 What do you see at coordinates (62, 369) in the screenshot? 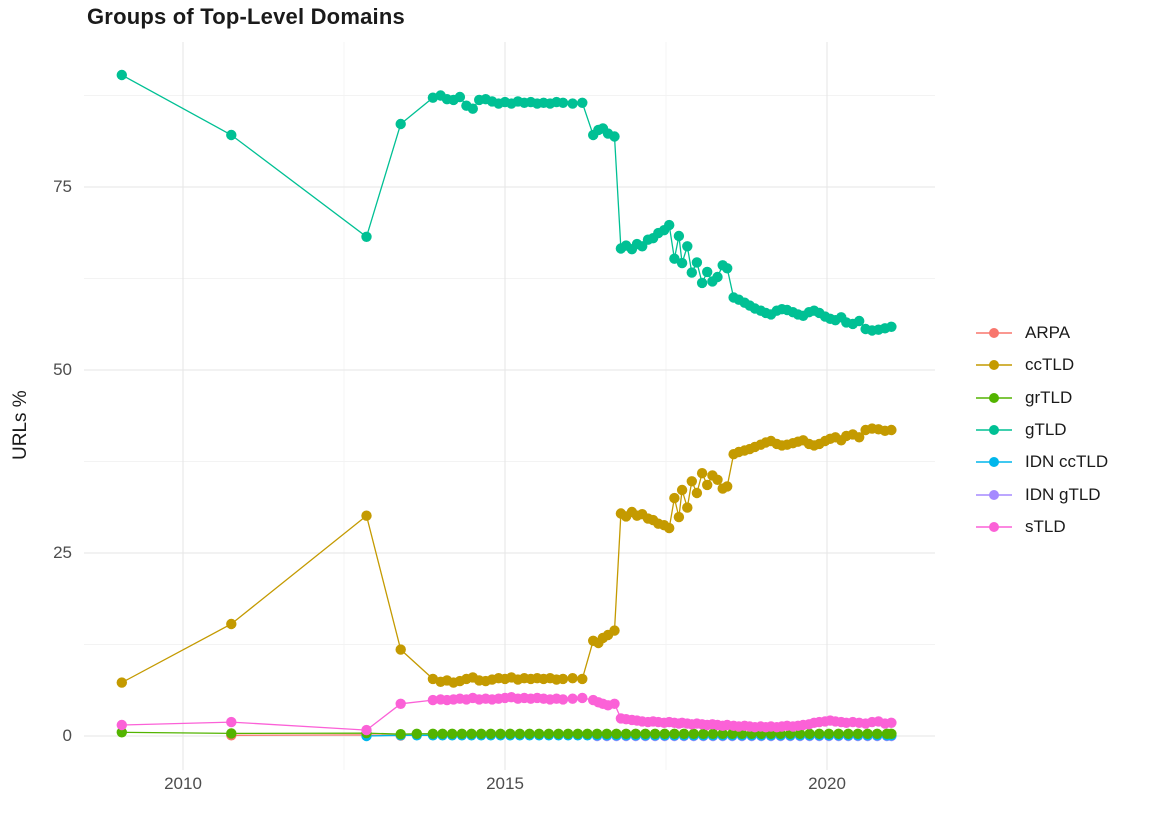
I see `y-tick-label: 50` at bounding box center [62, 369].